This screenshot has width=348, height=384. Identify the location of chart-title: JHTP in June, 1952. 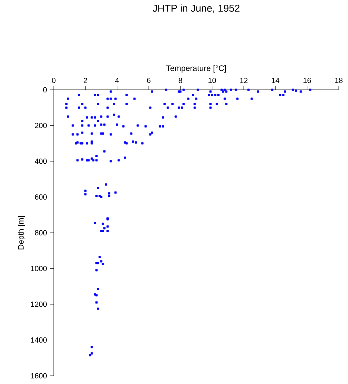
(196, 9).